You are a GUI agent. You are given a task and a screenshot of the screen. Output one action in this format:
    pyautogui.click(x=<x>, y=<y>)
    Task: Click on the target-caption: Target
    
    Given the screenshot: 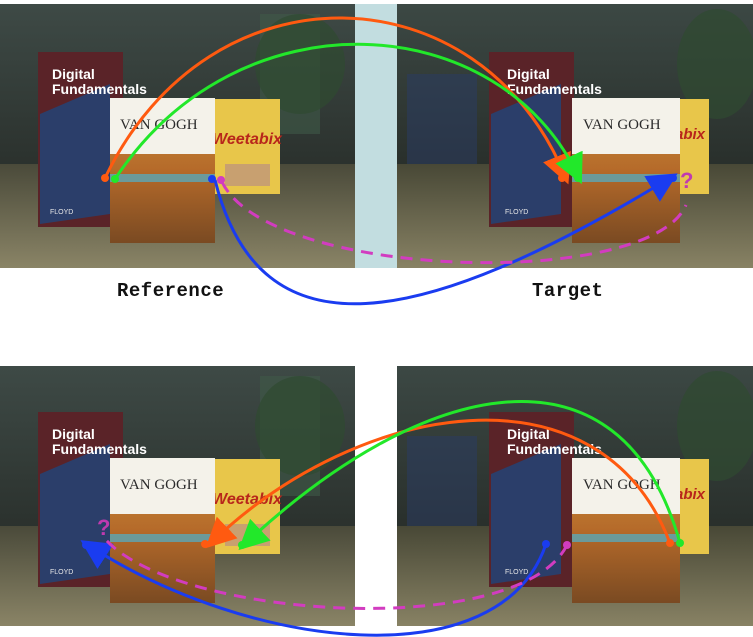 What is the action you would take?
    pyautogui.click(x=568, y=291)
    